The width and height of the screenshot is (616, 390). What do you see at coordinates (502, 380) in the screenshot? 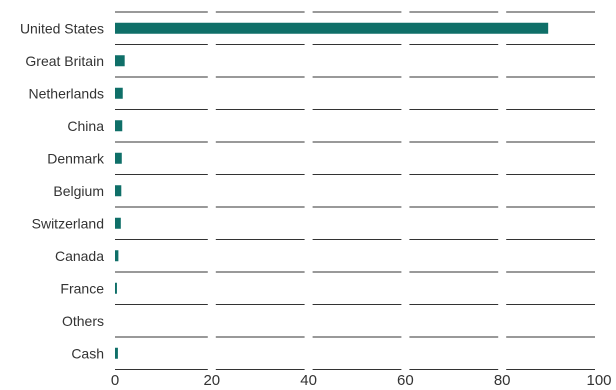
I see `x-tick-label: 80` at bounding box center [502, 380].